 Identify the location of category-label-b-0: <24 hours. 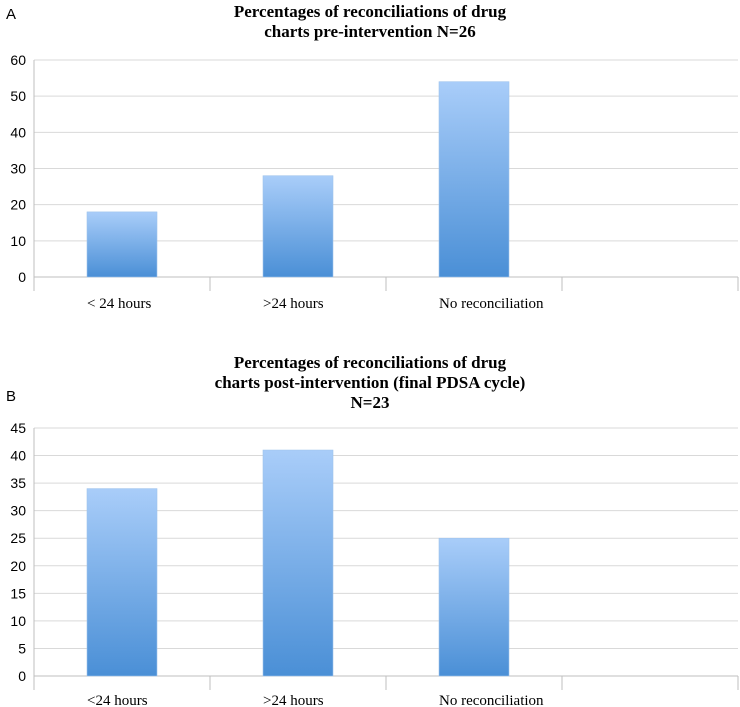
(117, 700).